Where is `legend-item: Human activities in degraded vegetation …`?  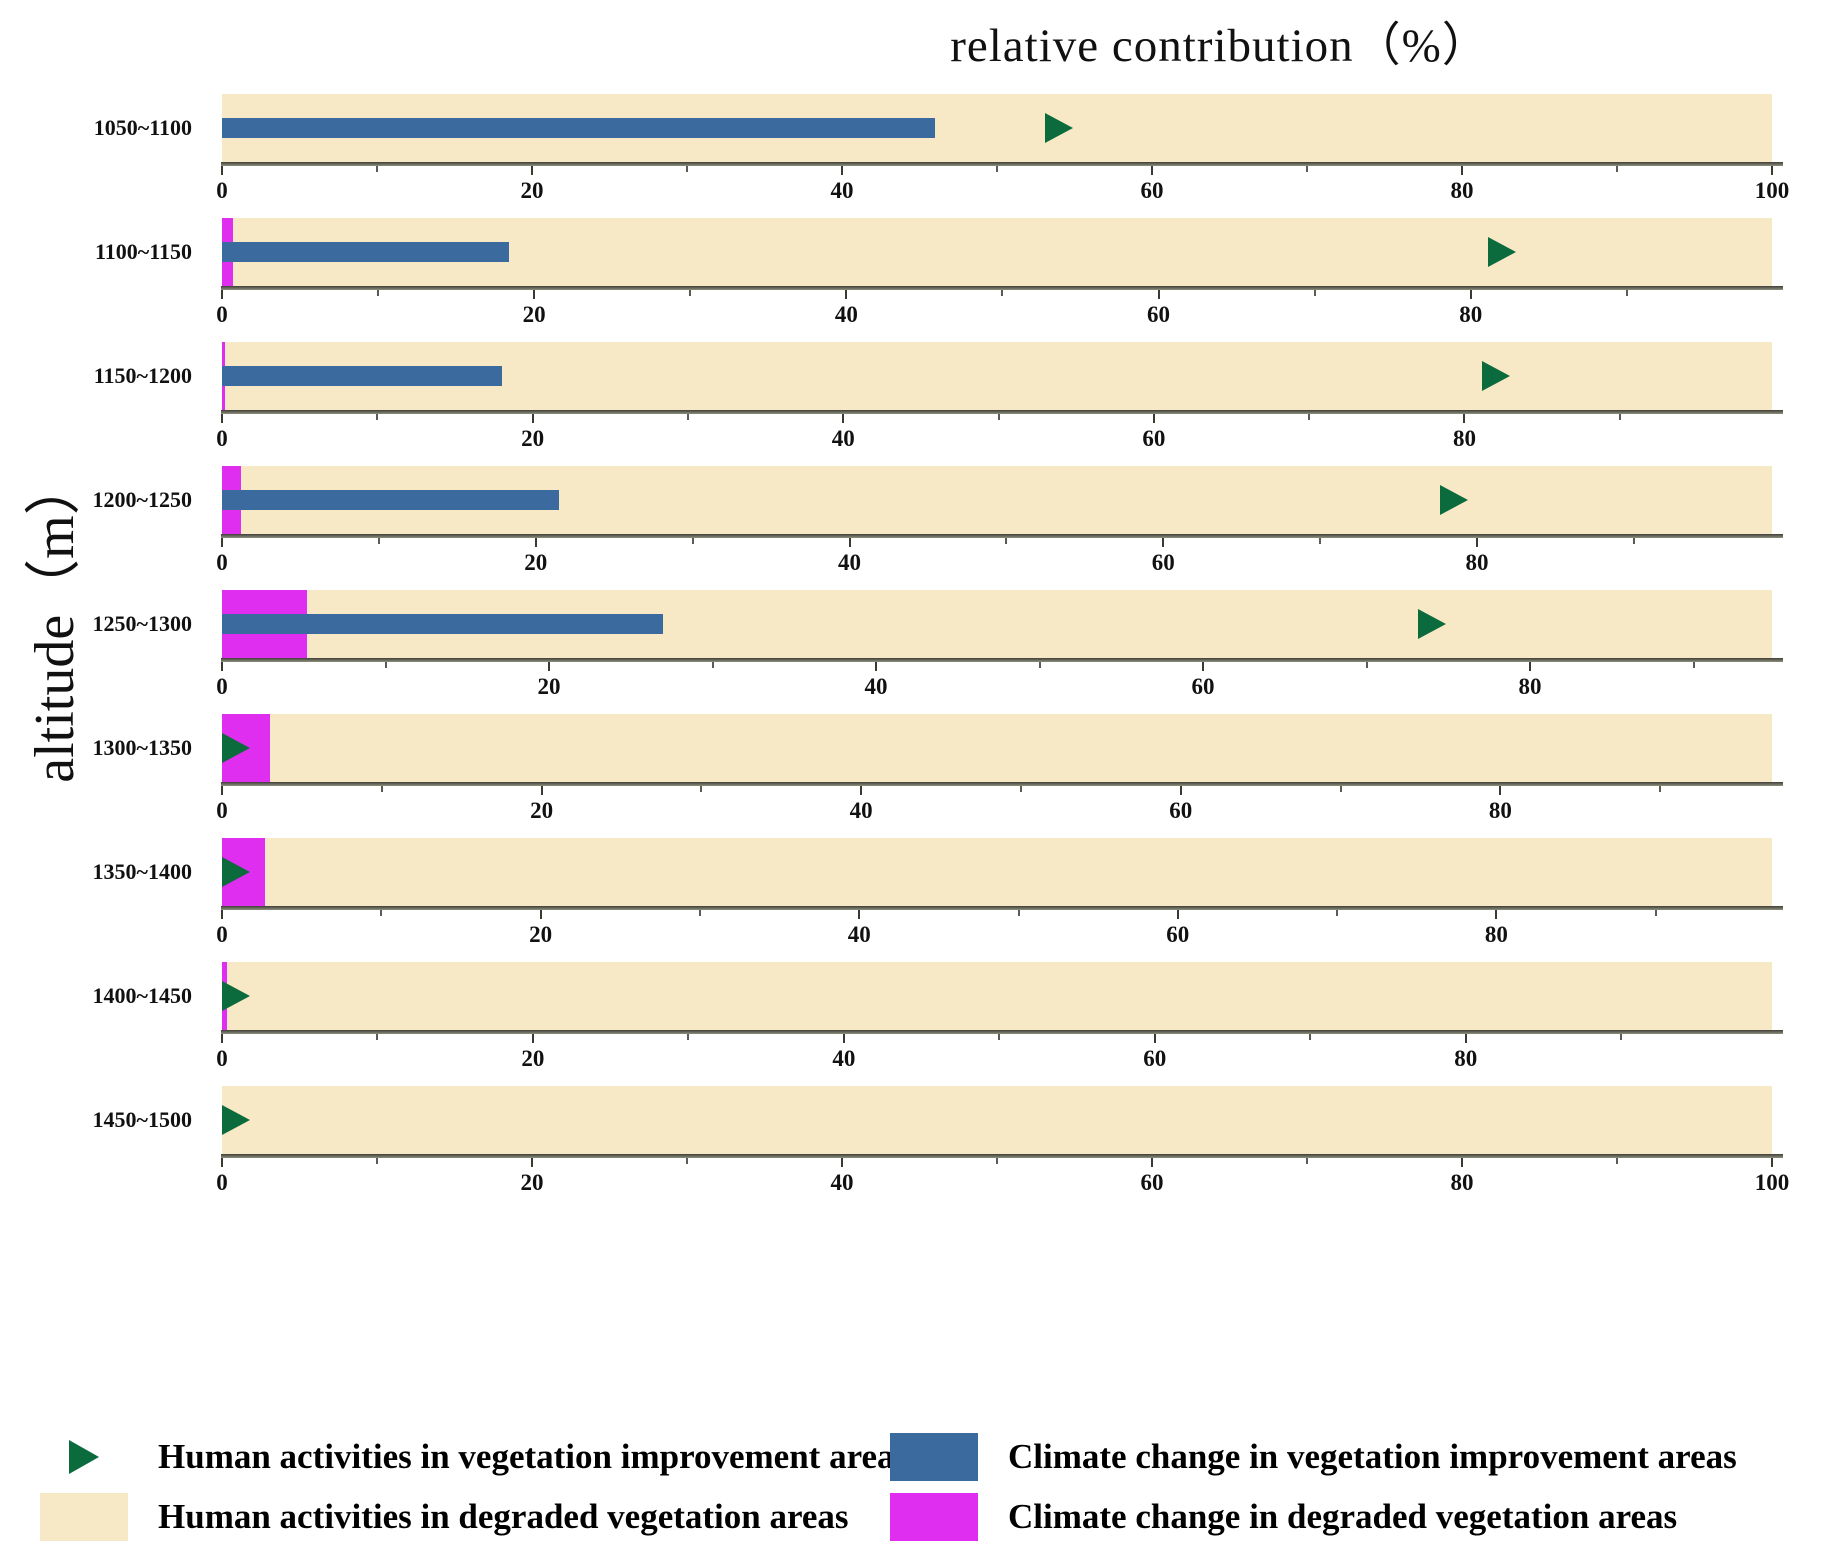 legend-item: Human activities in degraded vegetation … is located at coordinates (461, 1517).